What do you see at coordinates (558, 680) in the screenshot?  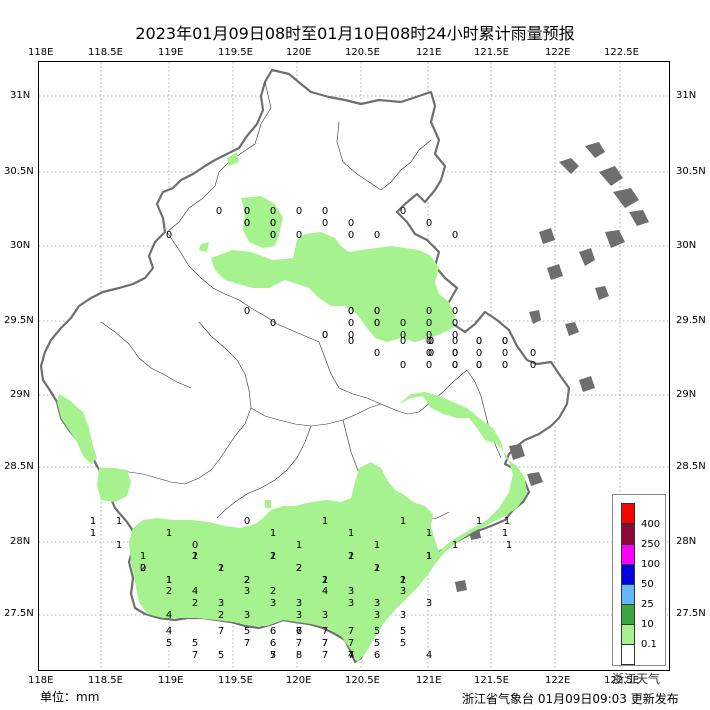 I see `lon-tick-bottom: 122E` at bounding box center [558, 680].